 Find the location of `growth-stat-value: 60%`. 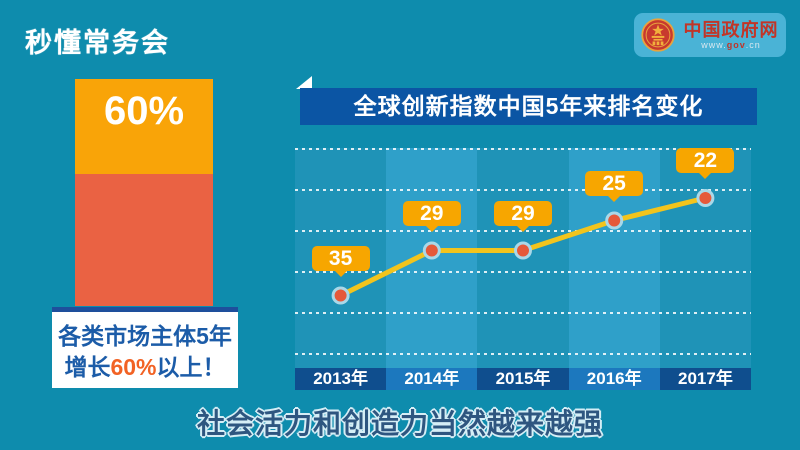

growth-stat-value: 60% is located at coordinates (144, 111).